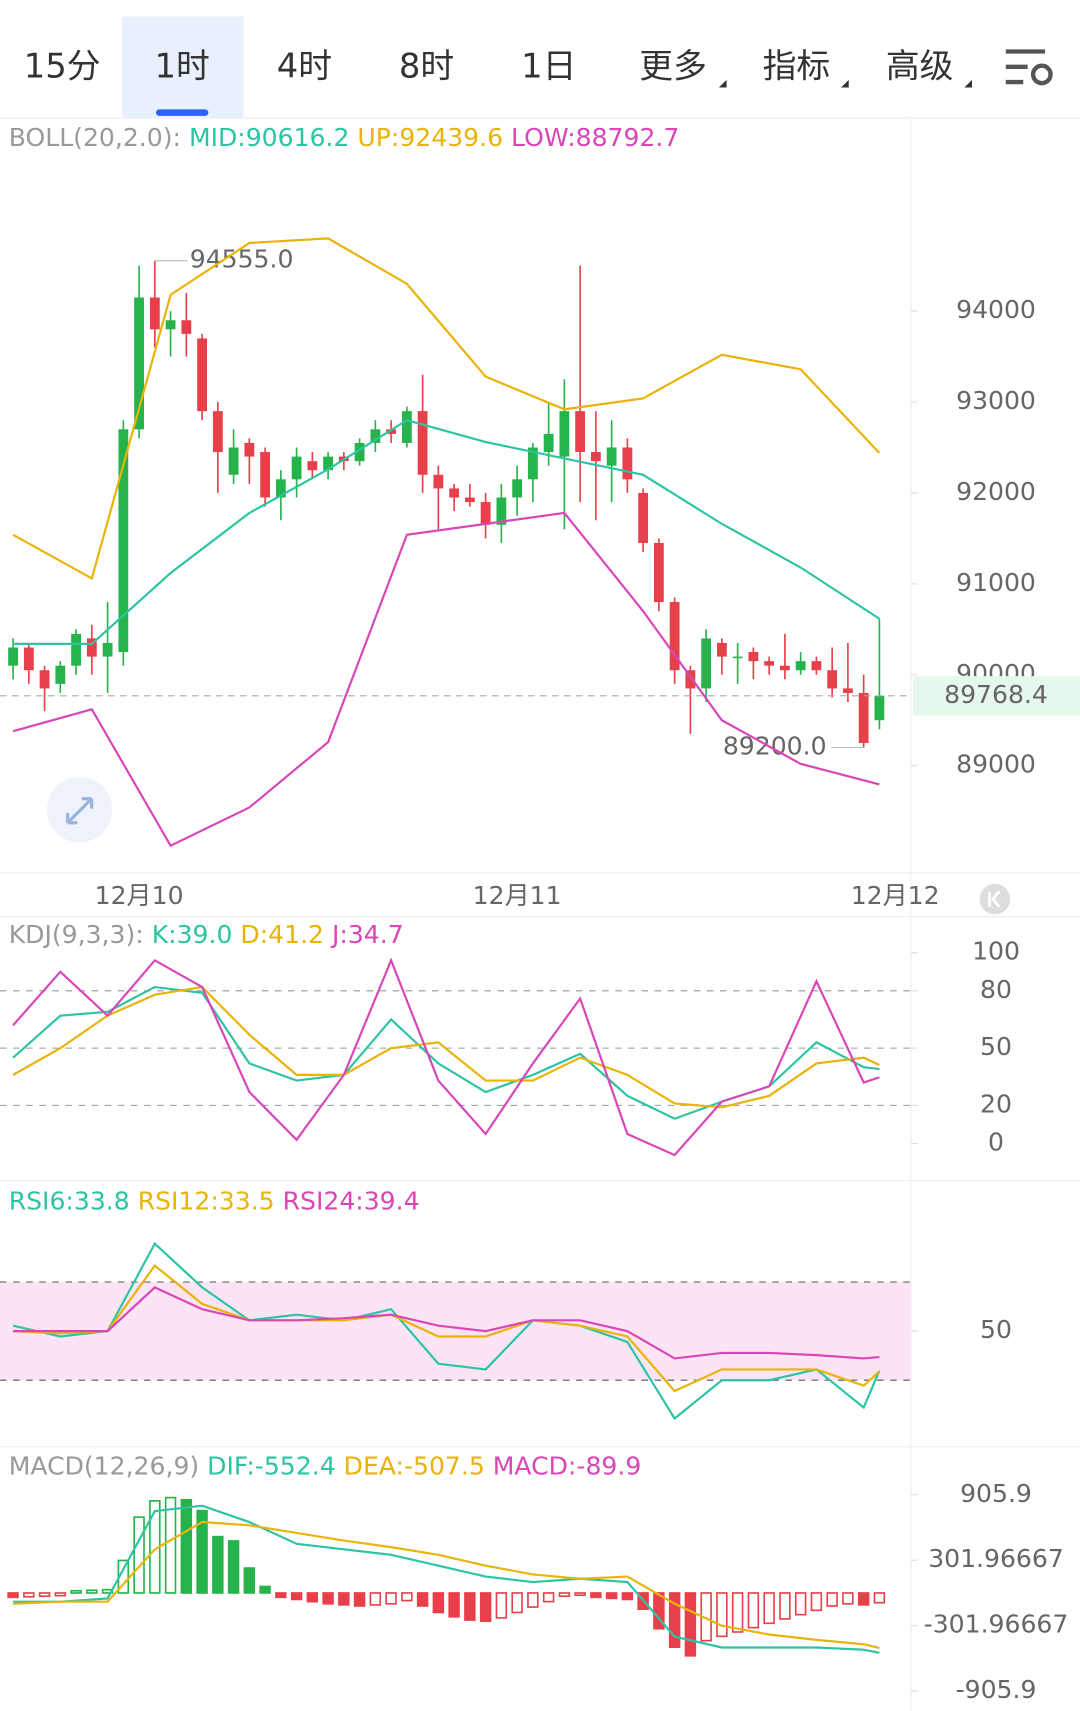 The image size is (1080, 1711). I want to click on active-tab-bg, so click(183, 67).